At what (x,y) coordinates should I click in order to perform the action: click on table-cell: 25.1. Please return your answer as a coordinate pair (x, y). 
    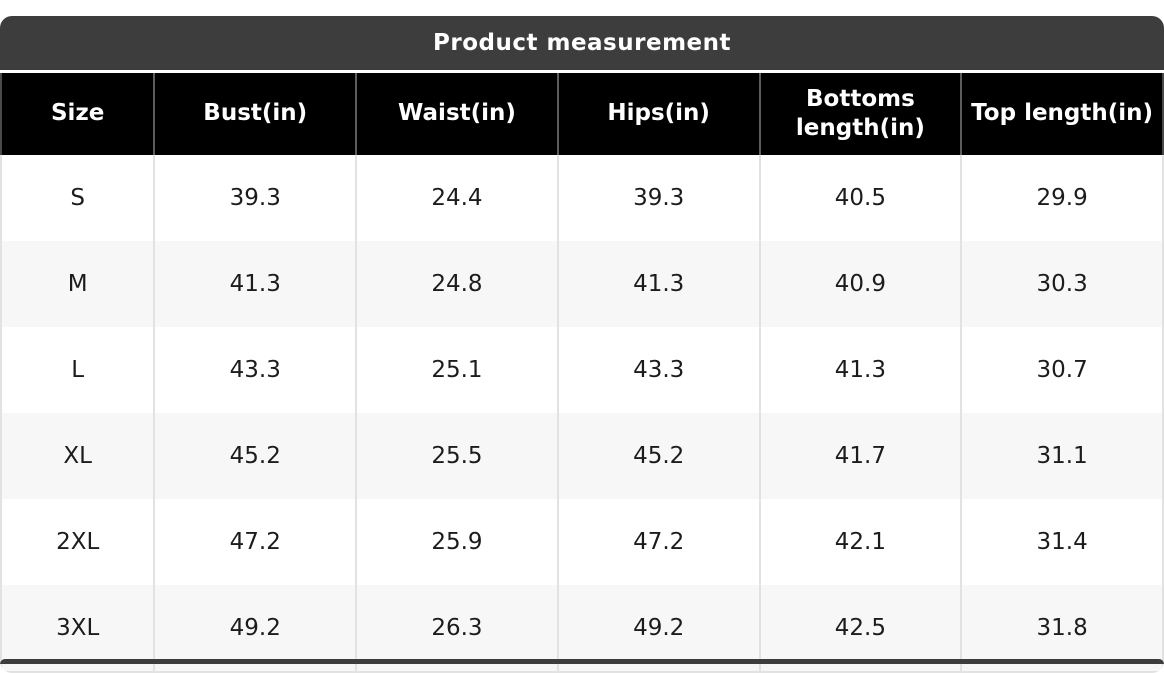
    Looking at the image, I should click on (456, 370).